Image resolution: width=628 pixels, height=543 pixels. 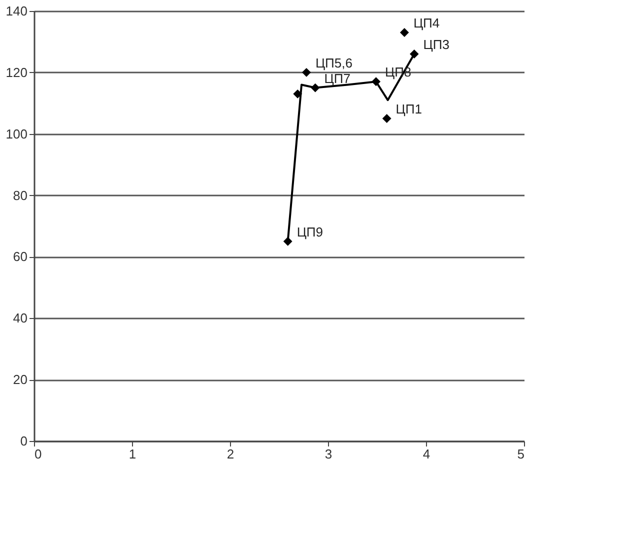 What do you see at coordinates (409, 109) in the screenshot?
I see `data-label: ЦП1` at bounding box center [409, 109].